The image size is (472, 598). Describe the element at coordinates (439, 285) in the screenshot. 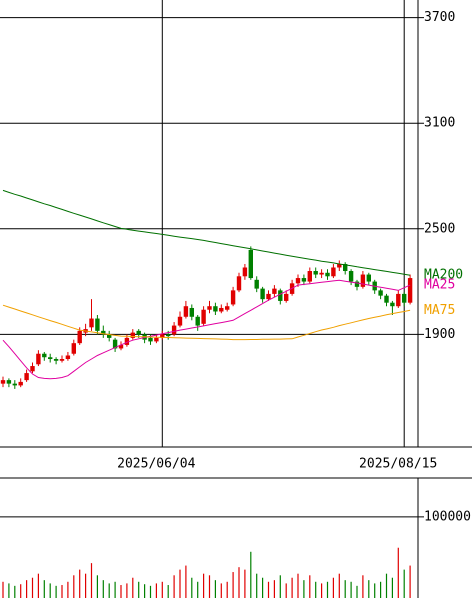

I see `legend-label: MA25` at that location.